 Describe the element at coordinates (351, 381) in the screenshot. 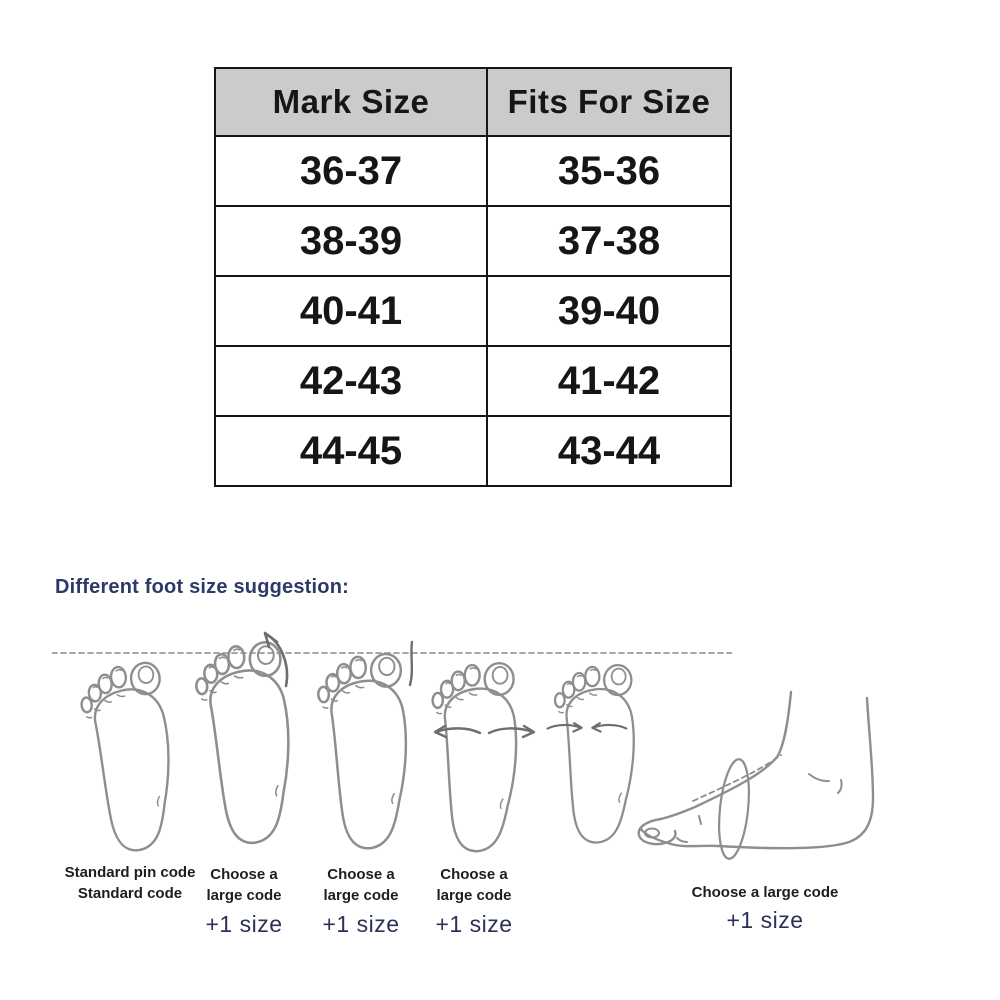

I see `mark-size-cell: 42-43` at that location.